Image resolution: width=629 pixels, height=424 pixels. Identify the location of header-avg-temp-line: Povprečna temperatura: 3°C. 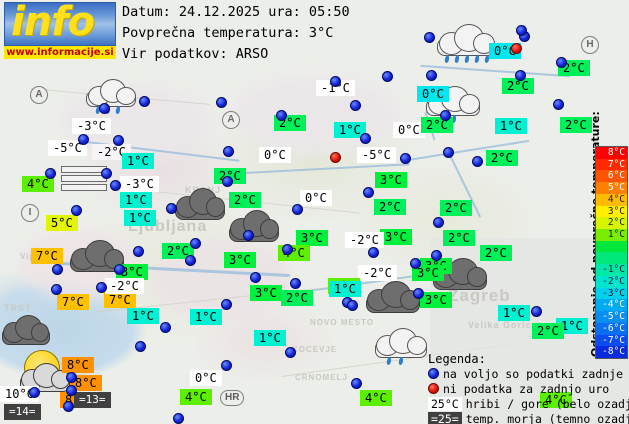
(228, 33).